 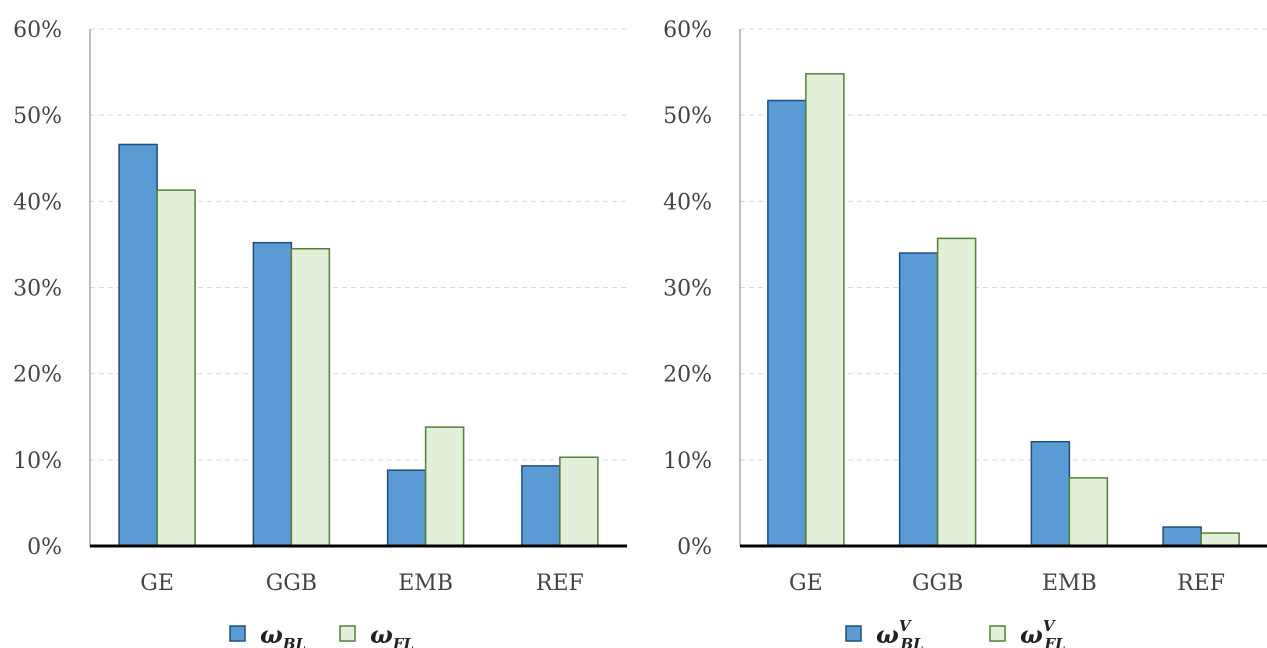 I want to click on legend: ωV BL ωV FL, so click(x=955, y=632).